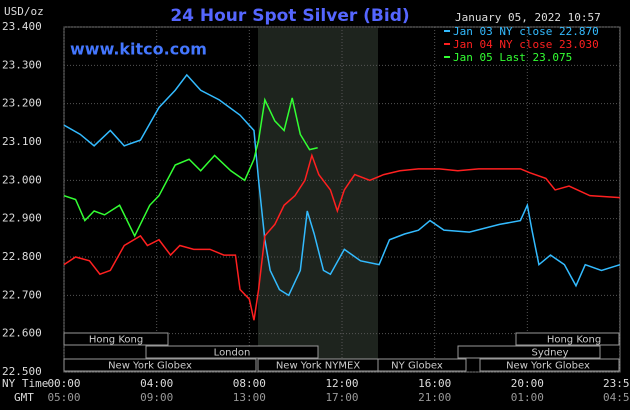  What do you see at coordinates (22, 256) in the screenshot?
I see `y-tick-label: 22.800` at bounding box center [22, 256].